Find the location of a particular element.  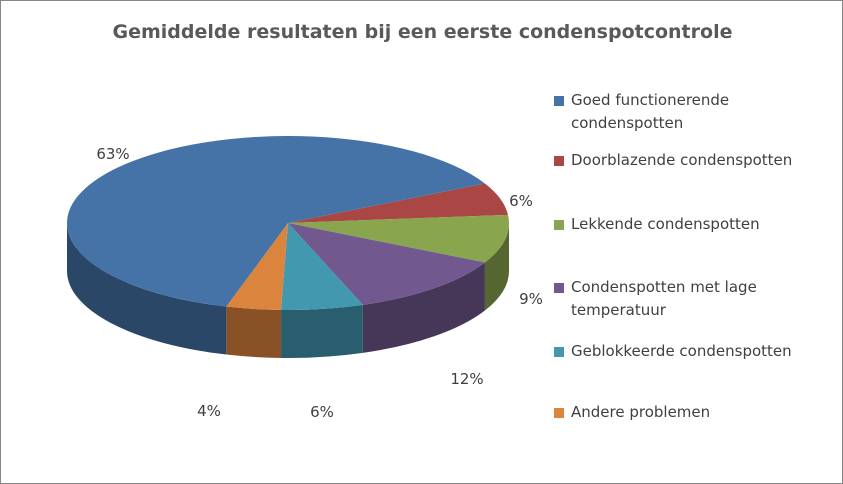

data-label-4: 6% is located at coordinates (322, 412).